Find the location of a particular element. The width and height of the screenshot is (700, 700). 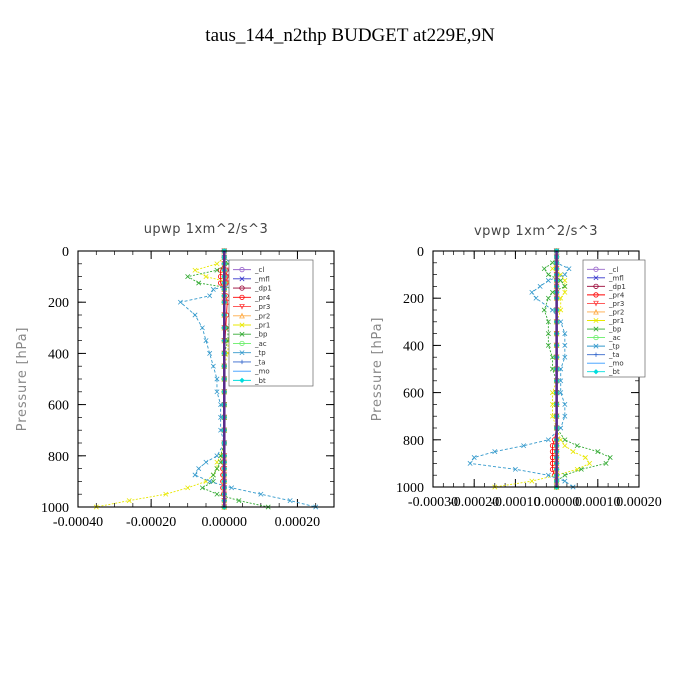

legend-label: _pr2 is located at coordinates (262, 316).